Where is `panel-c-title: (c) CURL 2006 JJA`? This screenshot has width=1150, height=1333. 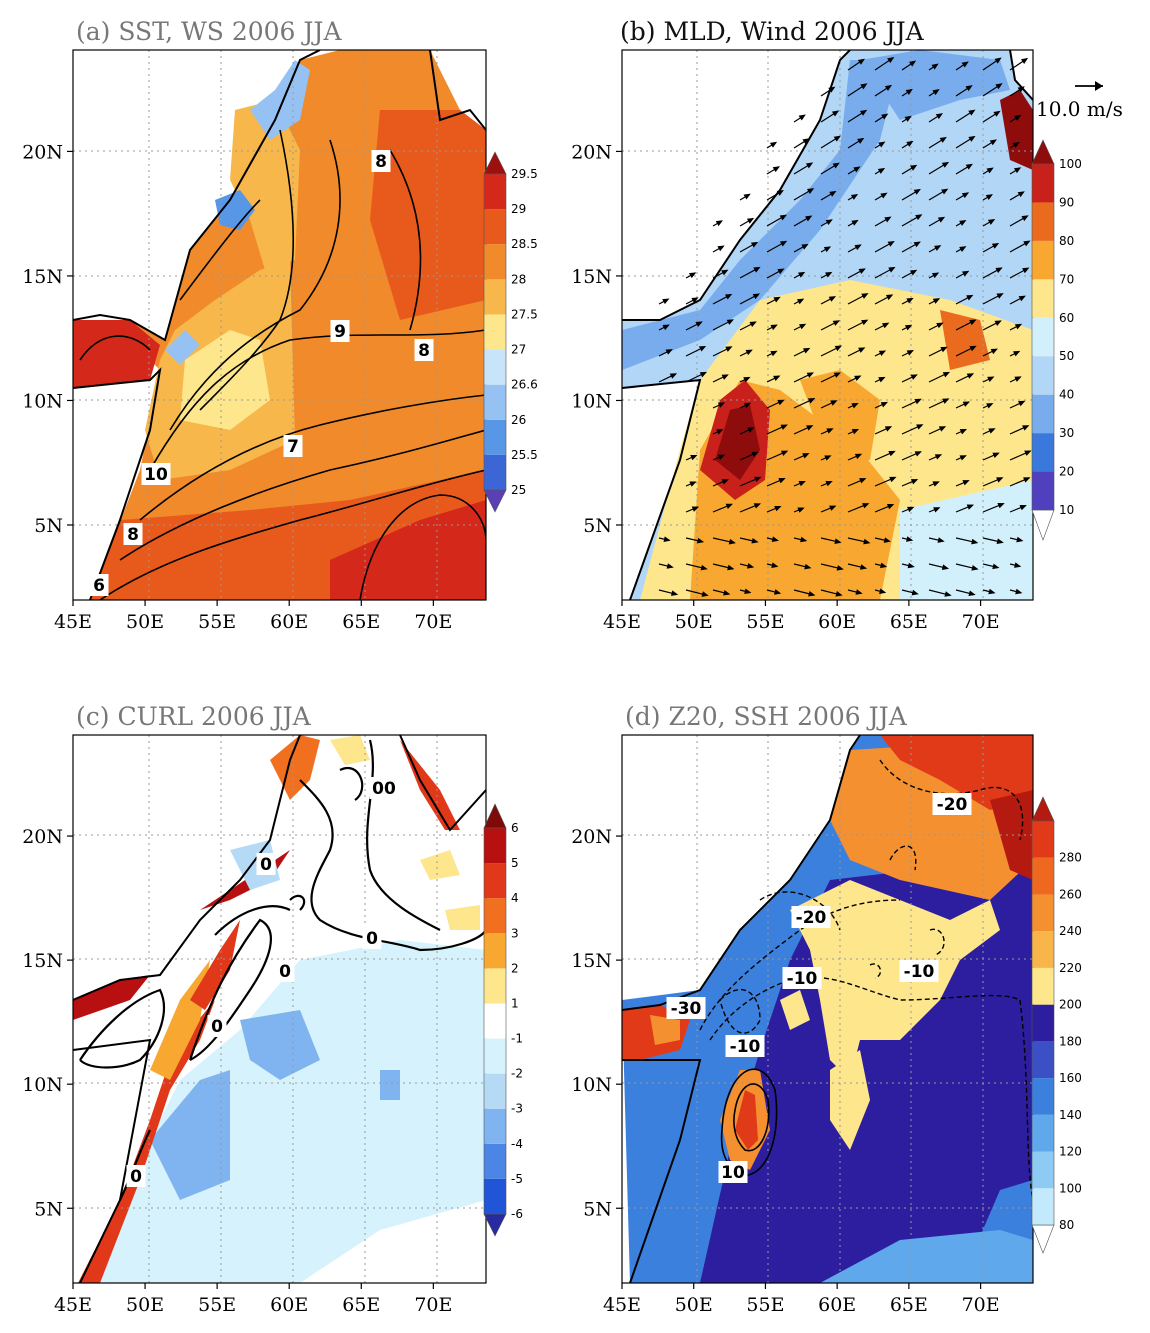 panel-c-title: (c) CURL 2006 JJA is located at coordinates (194, 716).